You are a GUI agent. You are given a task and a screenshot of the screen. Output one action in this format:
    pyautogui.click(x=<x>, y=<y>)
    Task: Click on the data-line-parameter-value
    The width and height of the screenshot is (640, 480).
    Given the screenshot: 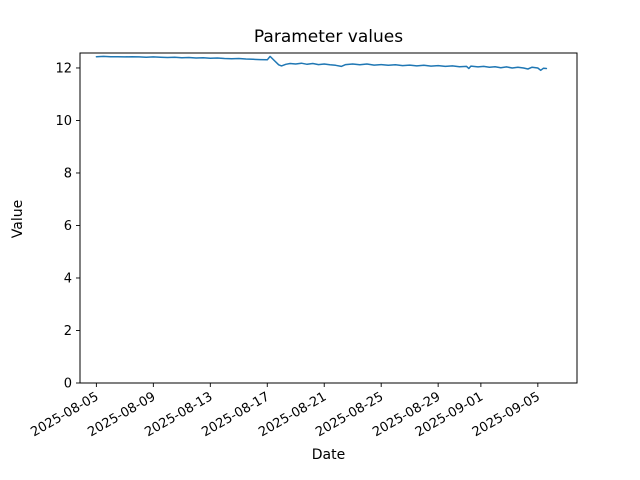 What is the action you would take?
    pyautogui.click(x=321, y=63)
    